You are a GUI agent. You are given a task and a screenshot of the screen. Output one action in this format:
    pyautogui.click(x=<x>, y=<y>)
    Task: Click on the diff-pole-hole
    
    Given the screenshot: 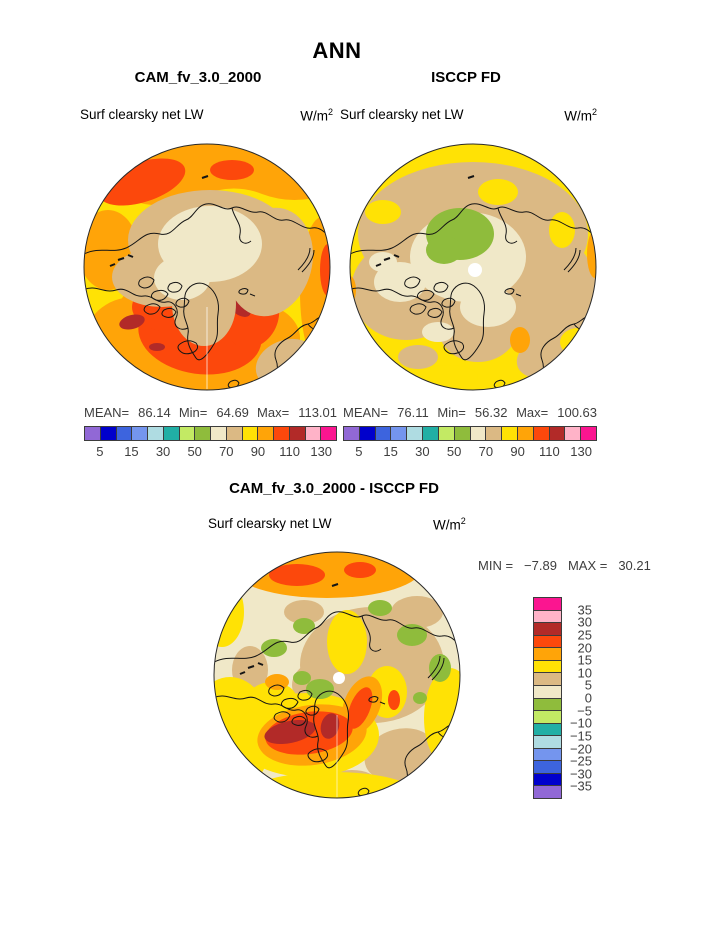 What is the action you would take?
    pyautogui.click(x=339, y=678)
    